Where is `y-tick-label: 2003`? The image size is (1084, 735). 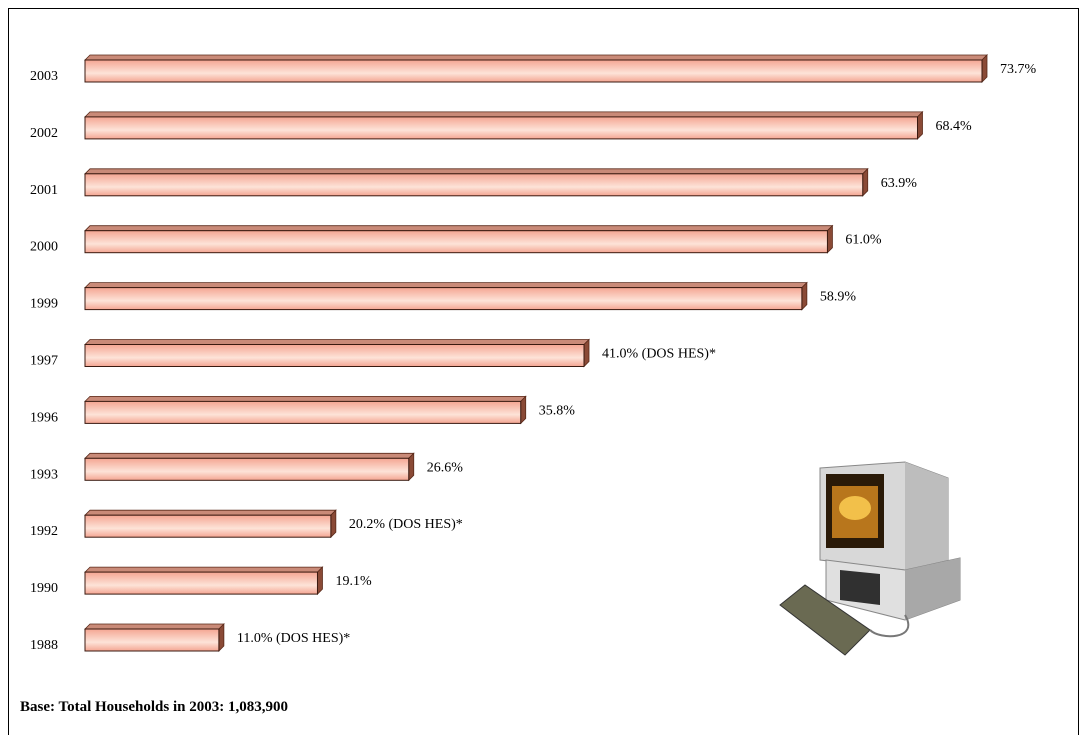
y-tick-label: 2003 is located at coordinates (44, 76).